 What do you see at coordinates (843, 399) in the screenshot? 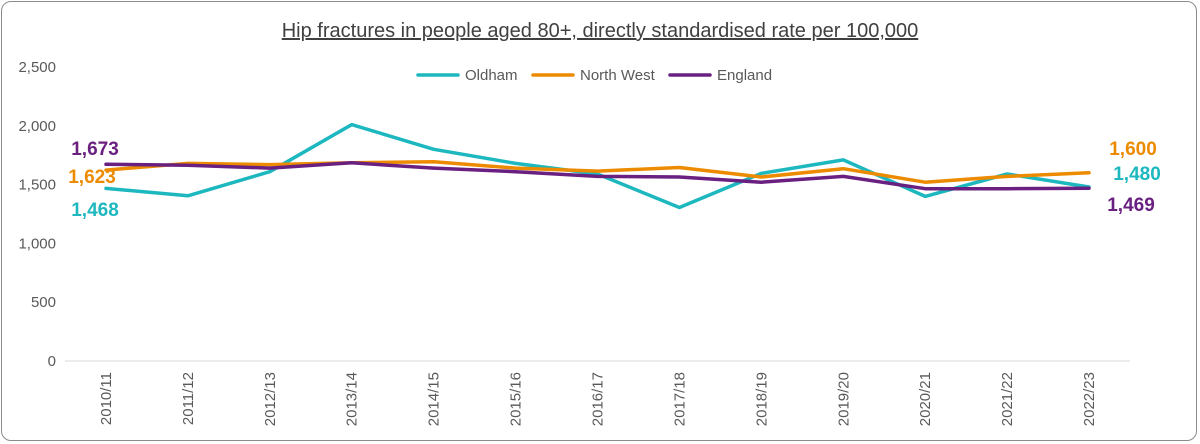
I see `x-tick-label: 2019/20` at bounding box center [843, 399].